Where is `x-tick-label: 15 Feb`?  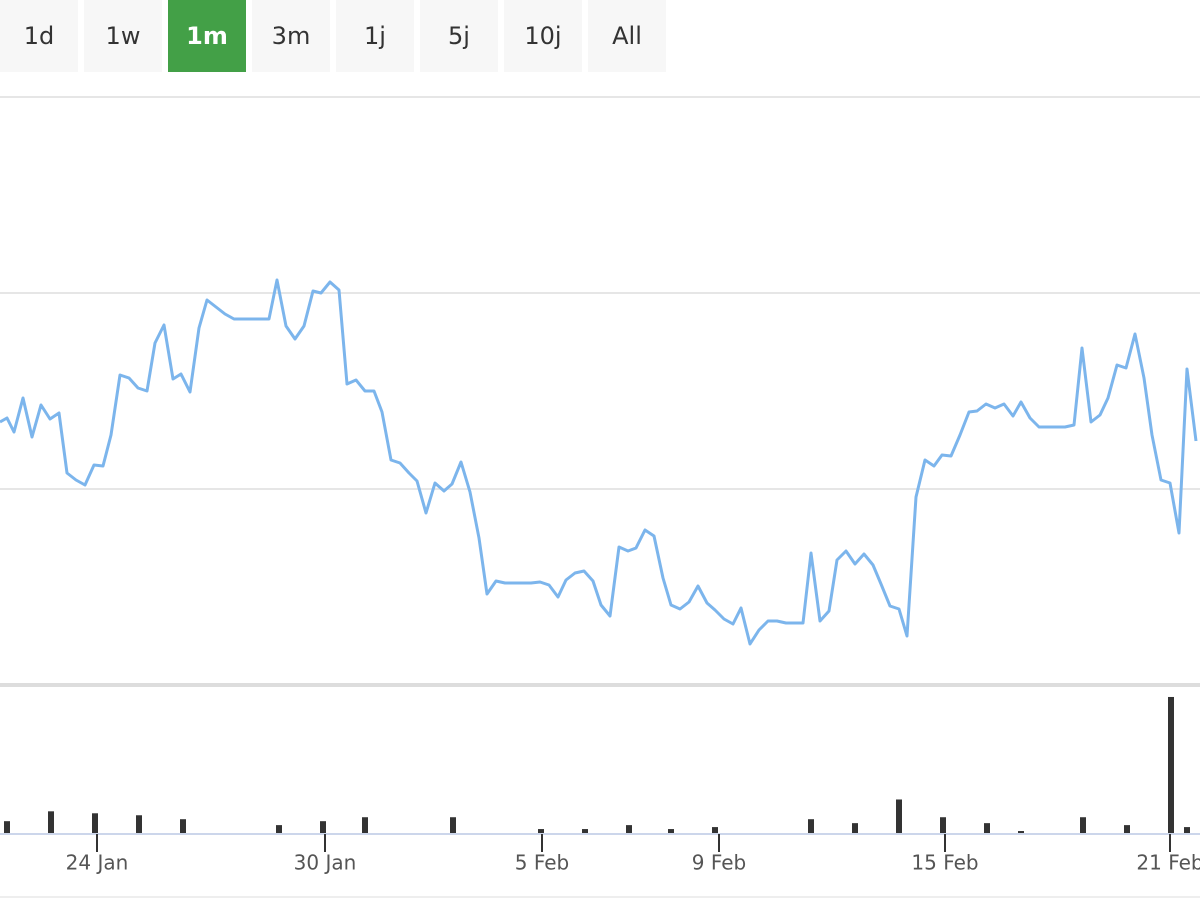
x-tick-label: 15 Feb is located at coordinates (944, 863).